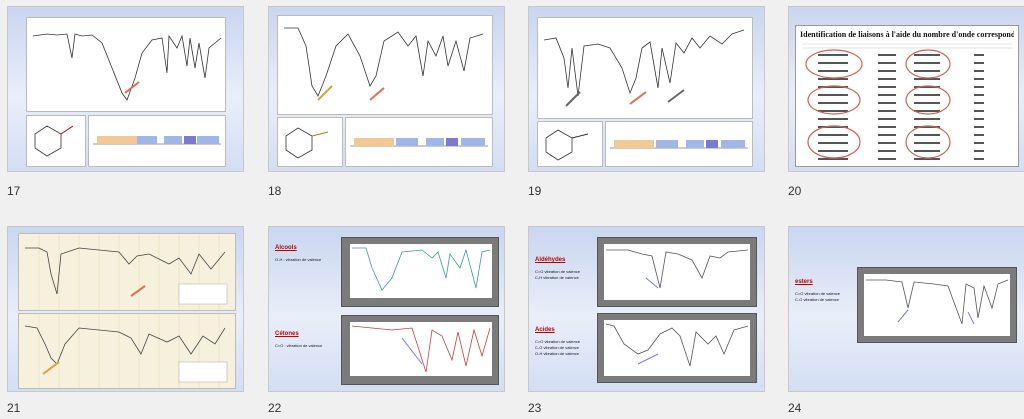 This screenshot has height=419, width=1024. What do you see at coordinates (818, 293) in the screenshot?
I see `esters-text-1: C=O vibration de valence` at bounding box center [818, 293].